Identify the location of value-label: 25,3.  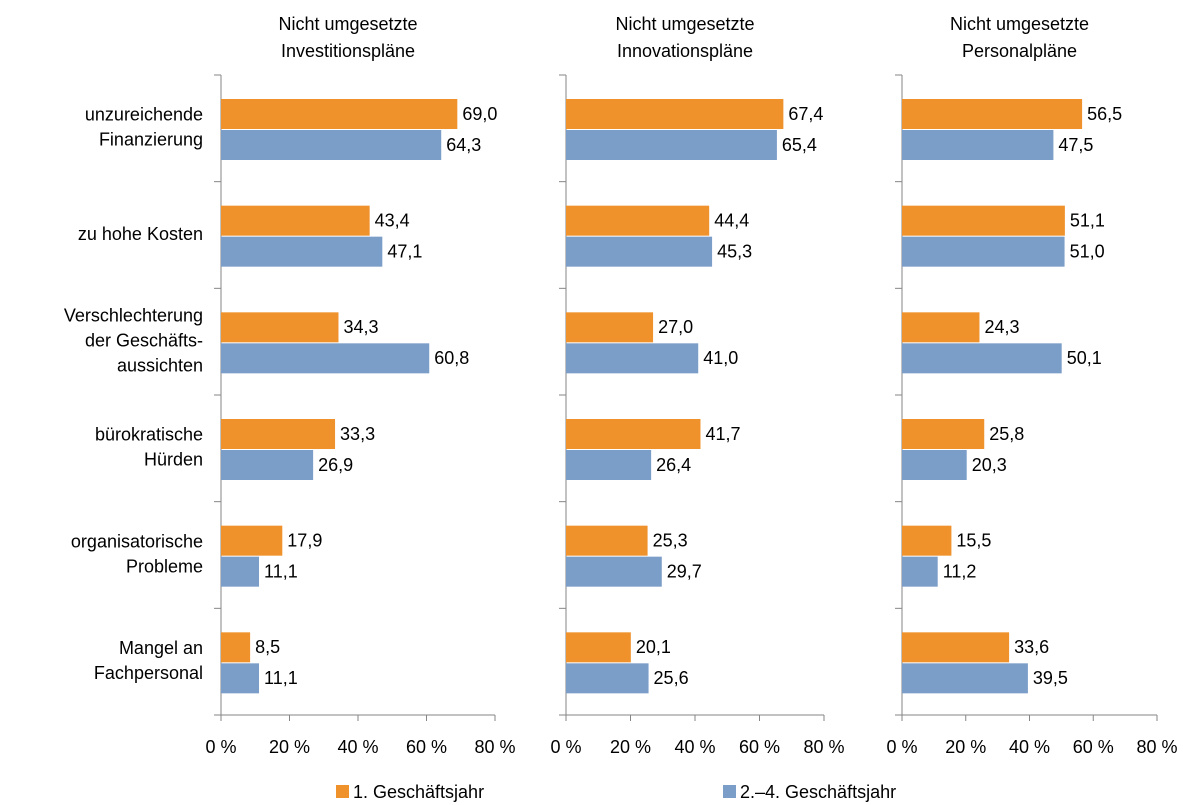
(670, 540).